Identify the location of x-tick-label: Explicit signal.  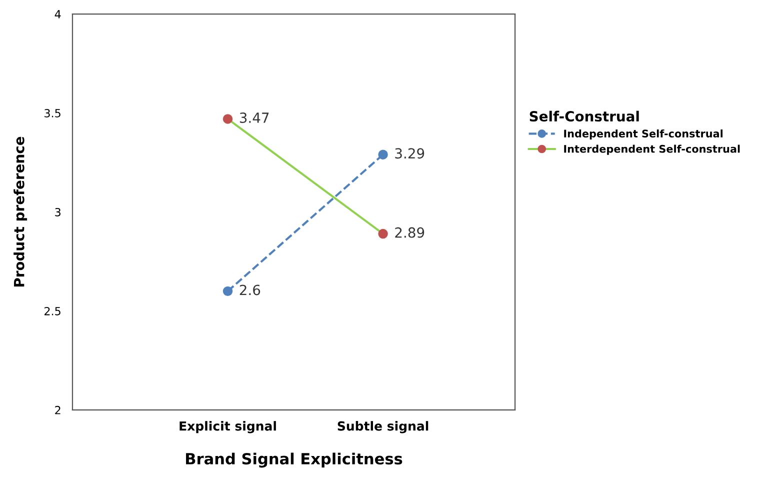
(228, 427).